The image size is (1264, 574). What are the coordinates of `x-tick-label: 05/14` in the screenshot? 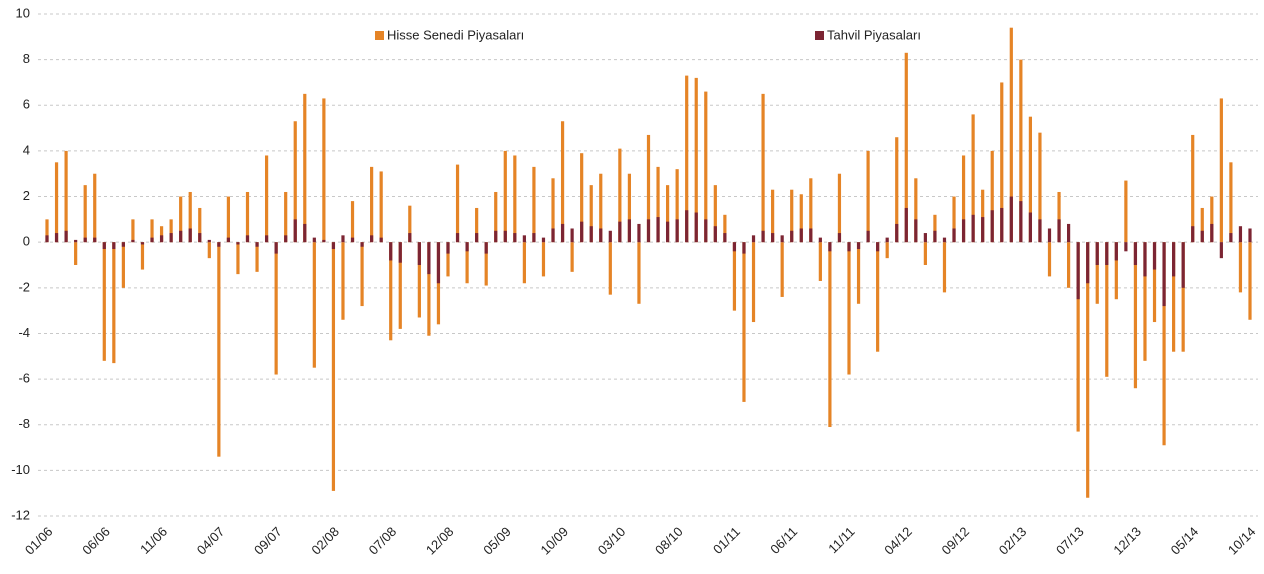 It's located at (1185, 541).